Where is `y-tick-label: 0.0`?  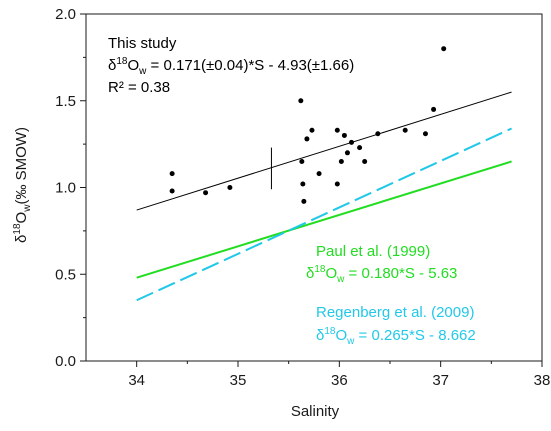 y-tick-label: 0.0 is located at coordinates (65, 361).